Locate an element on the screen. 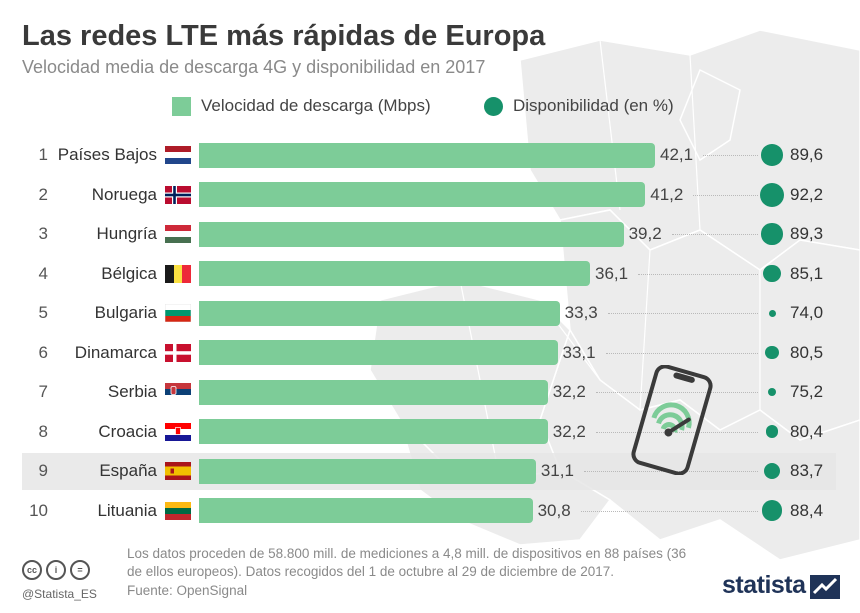 This screenshot has width=860, height=613. rank-label: 10 is located at coordinates (38, 510).